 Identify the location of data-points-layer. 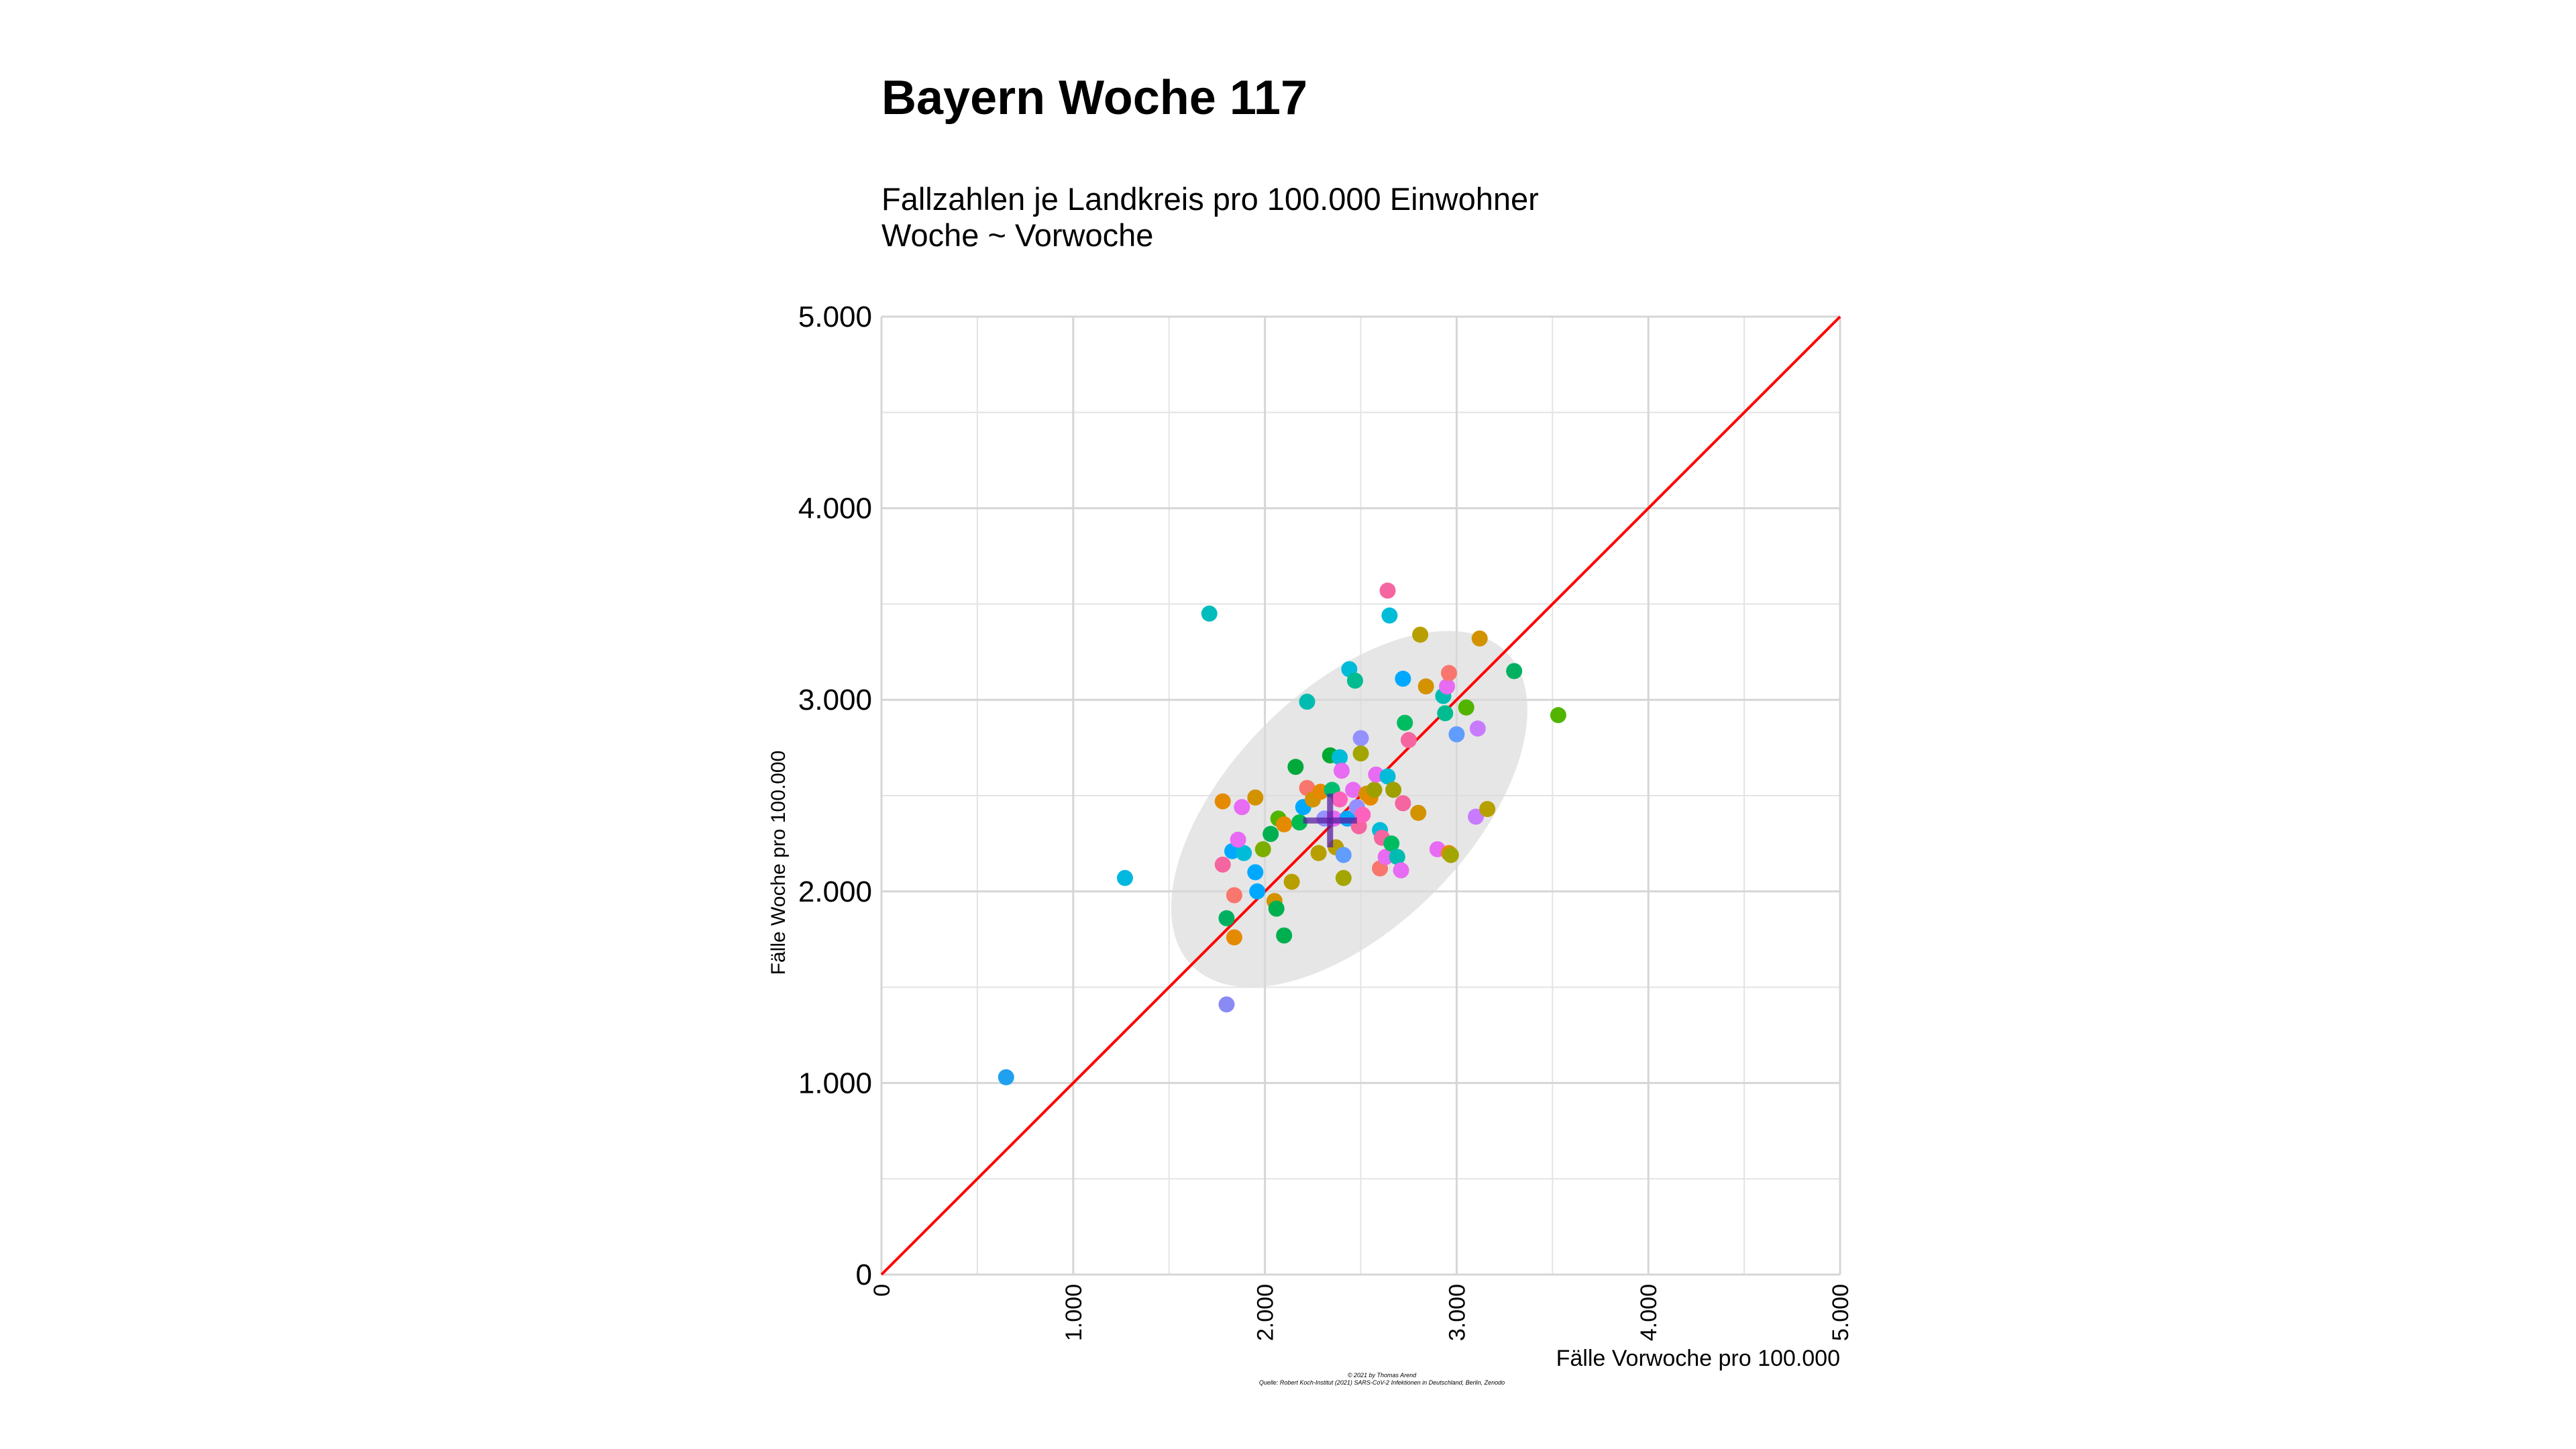
(1282, 833).